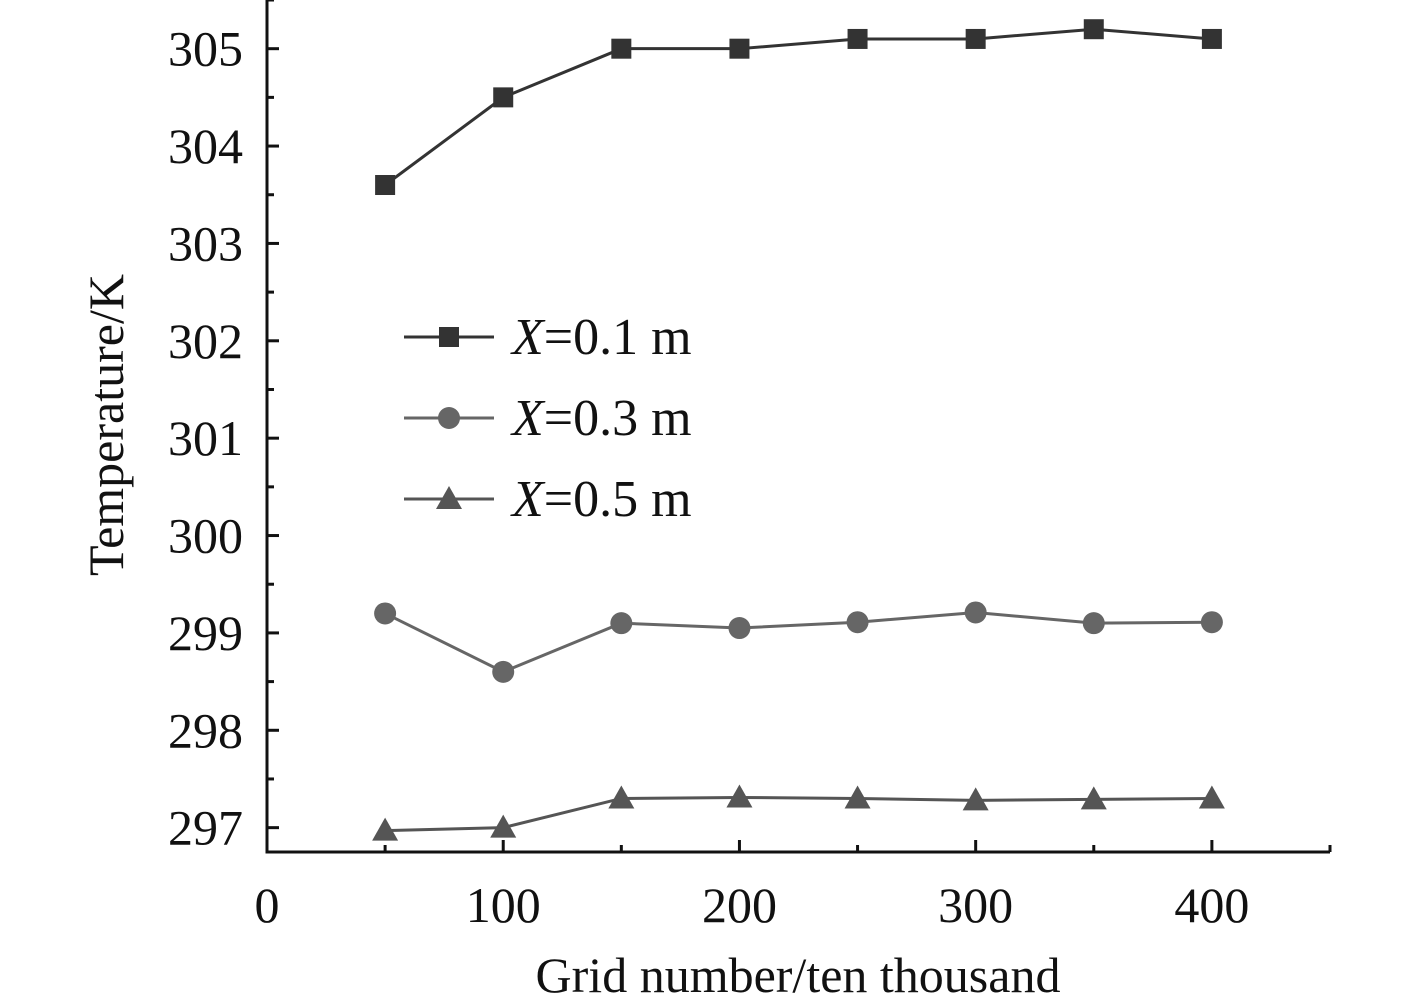 This screenshot has height=995, width=1417. I want to click on x-tick-label: 300, so click(975, 905).